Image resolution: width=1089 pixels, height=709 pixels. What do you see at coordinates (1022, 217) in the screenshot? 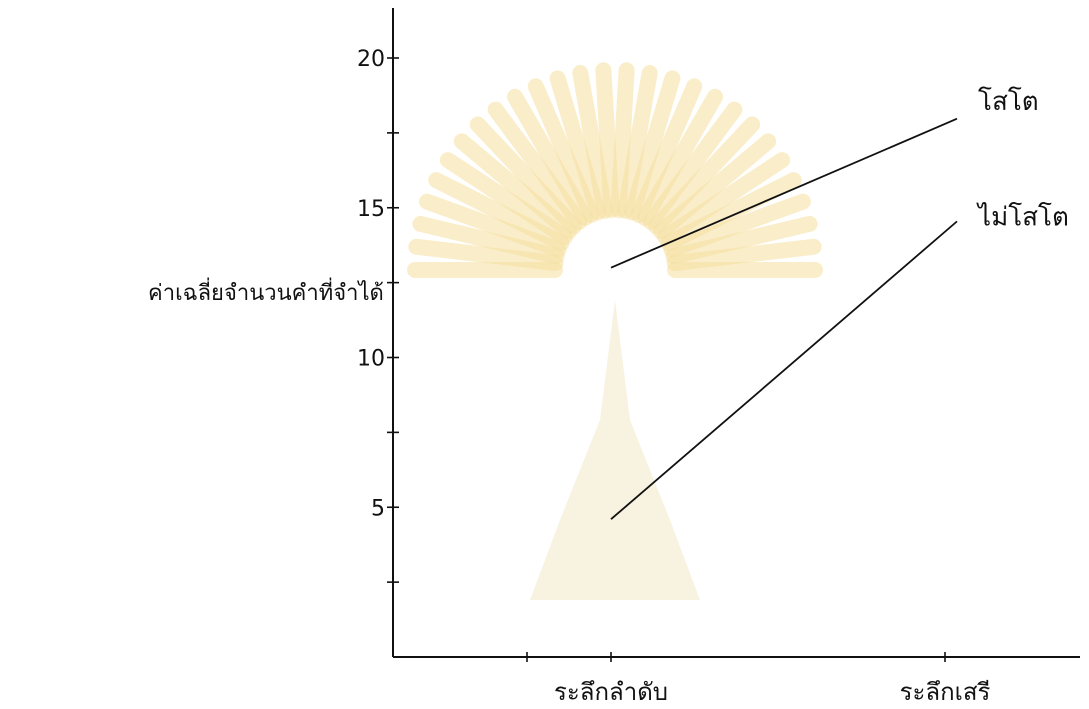
I see `series-label: ไม่โสโต` at bounding box center [1022, 217].